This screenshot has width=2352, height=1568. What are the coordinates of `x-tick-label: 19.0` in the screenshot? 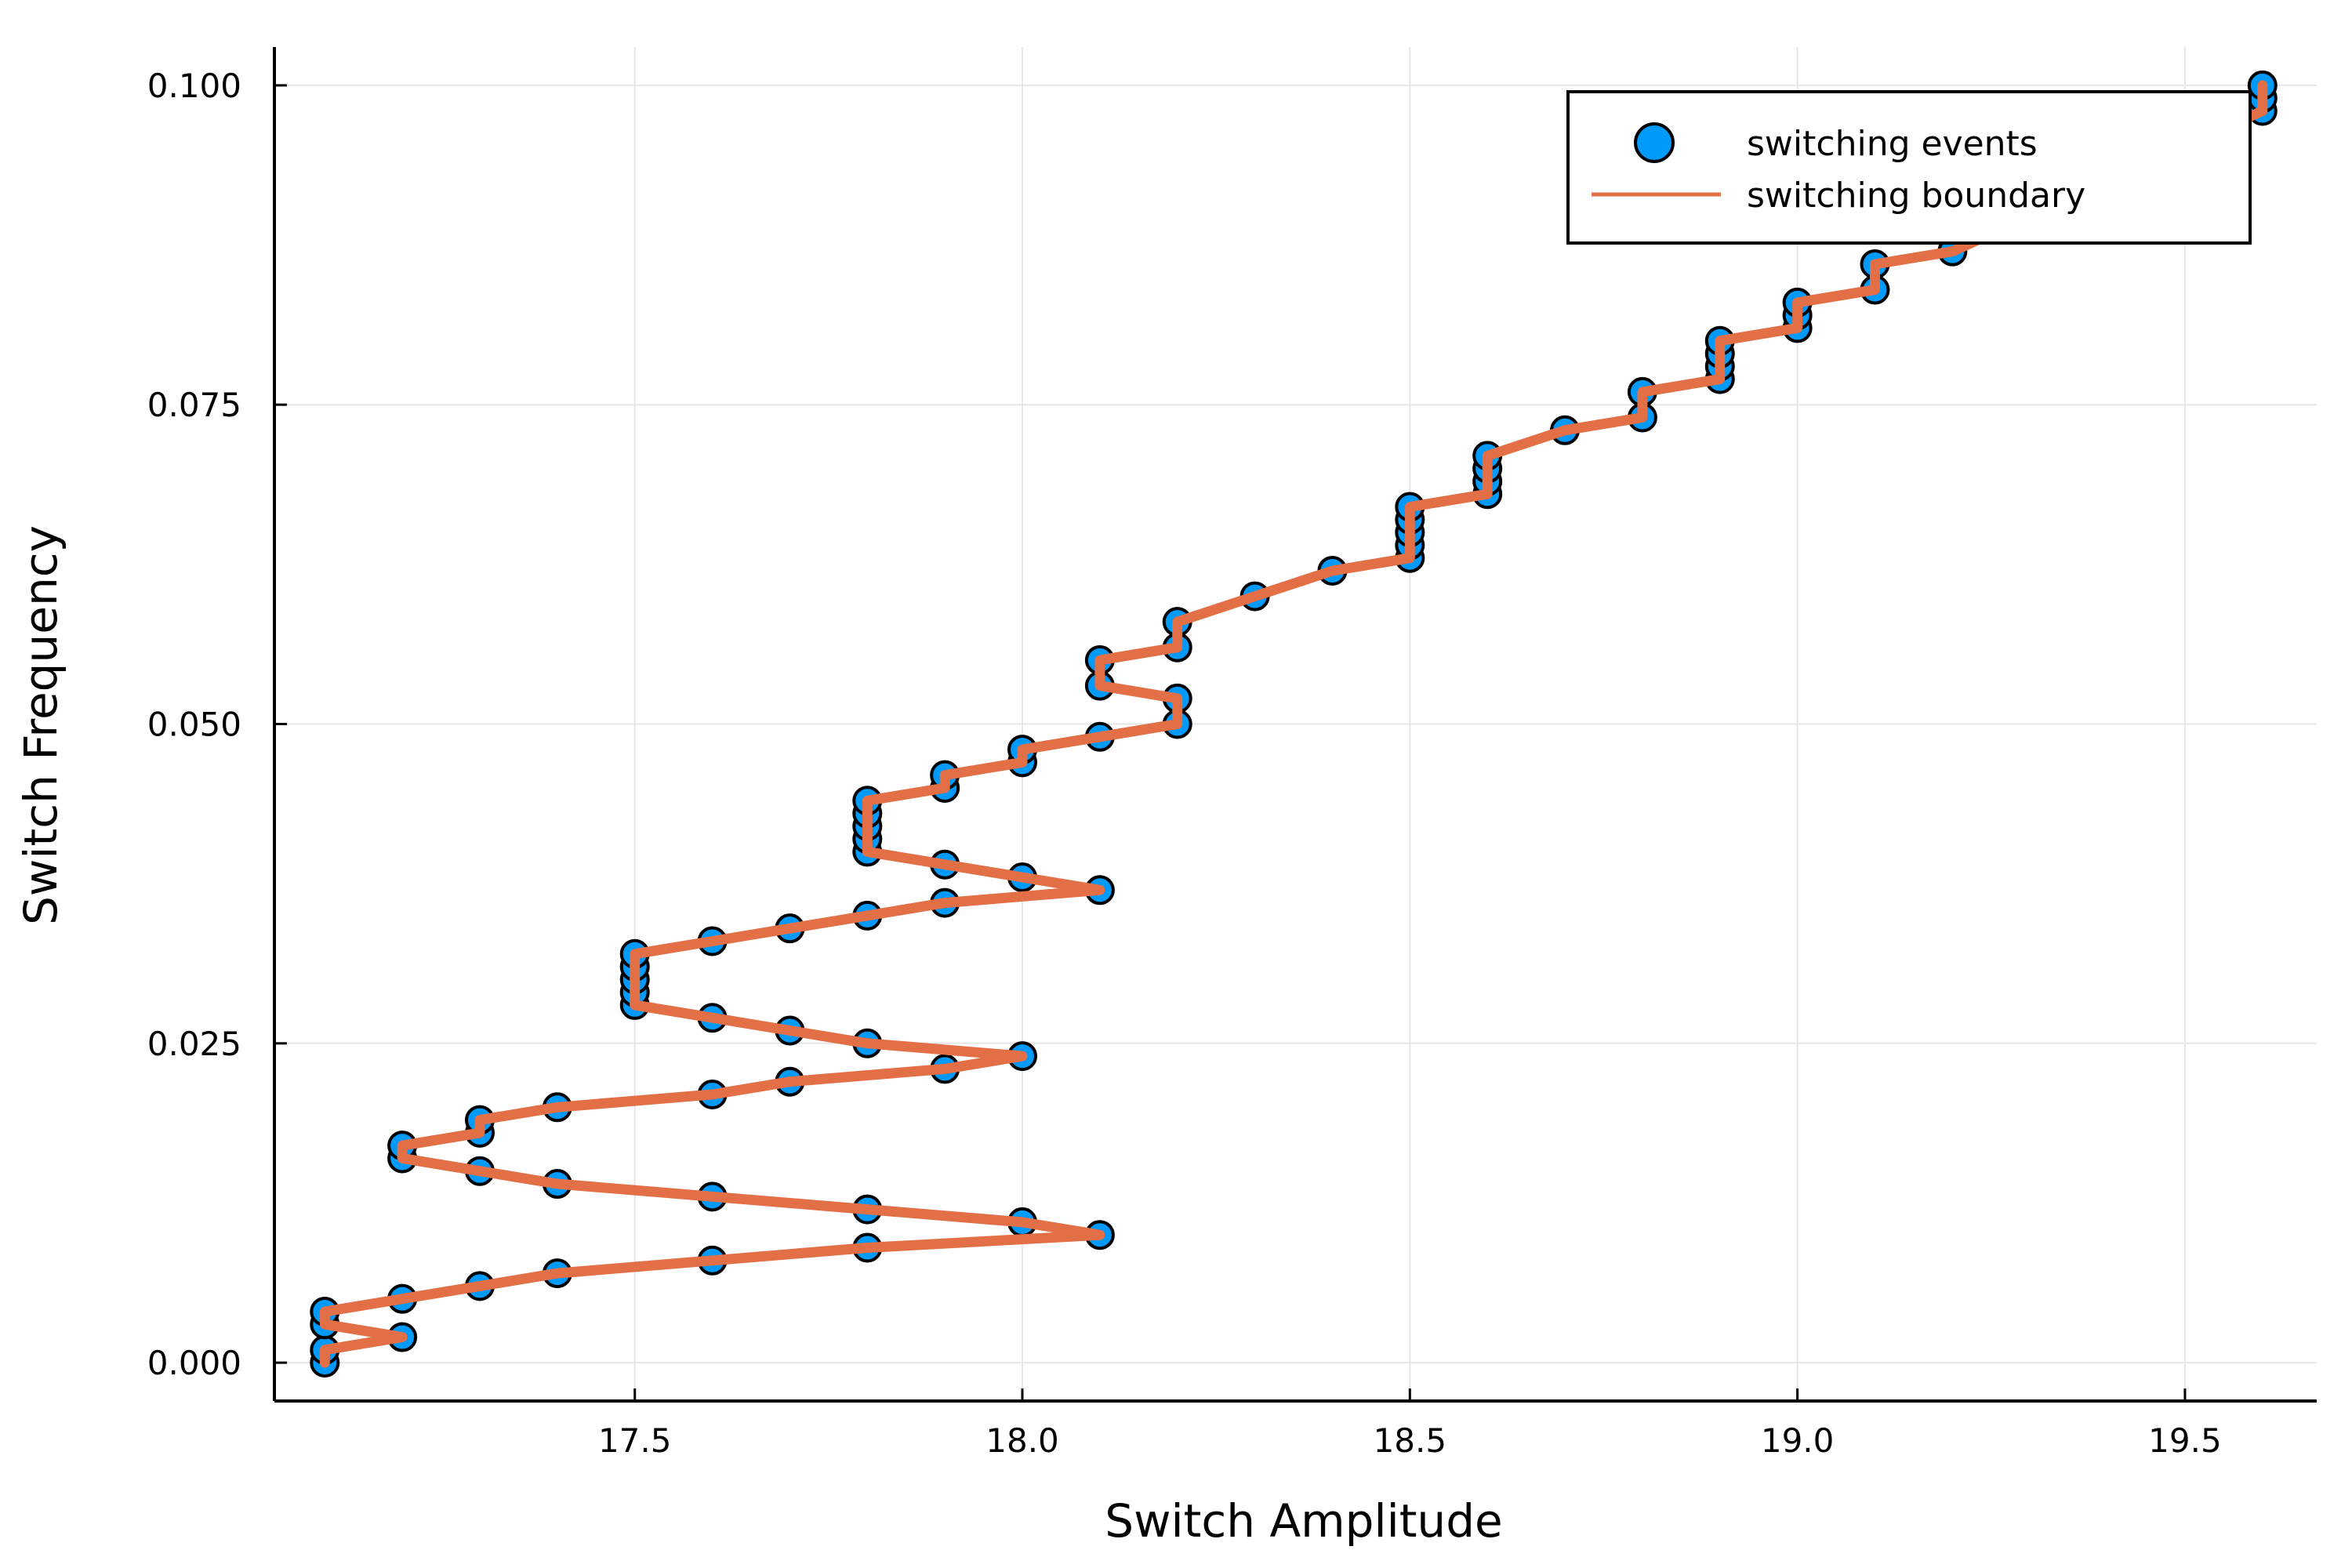 It's located at (1798, 1440).